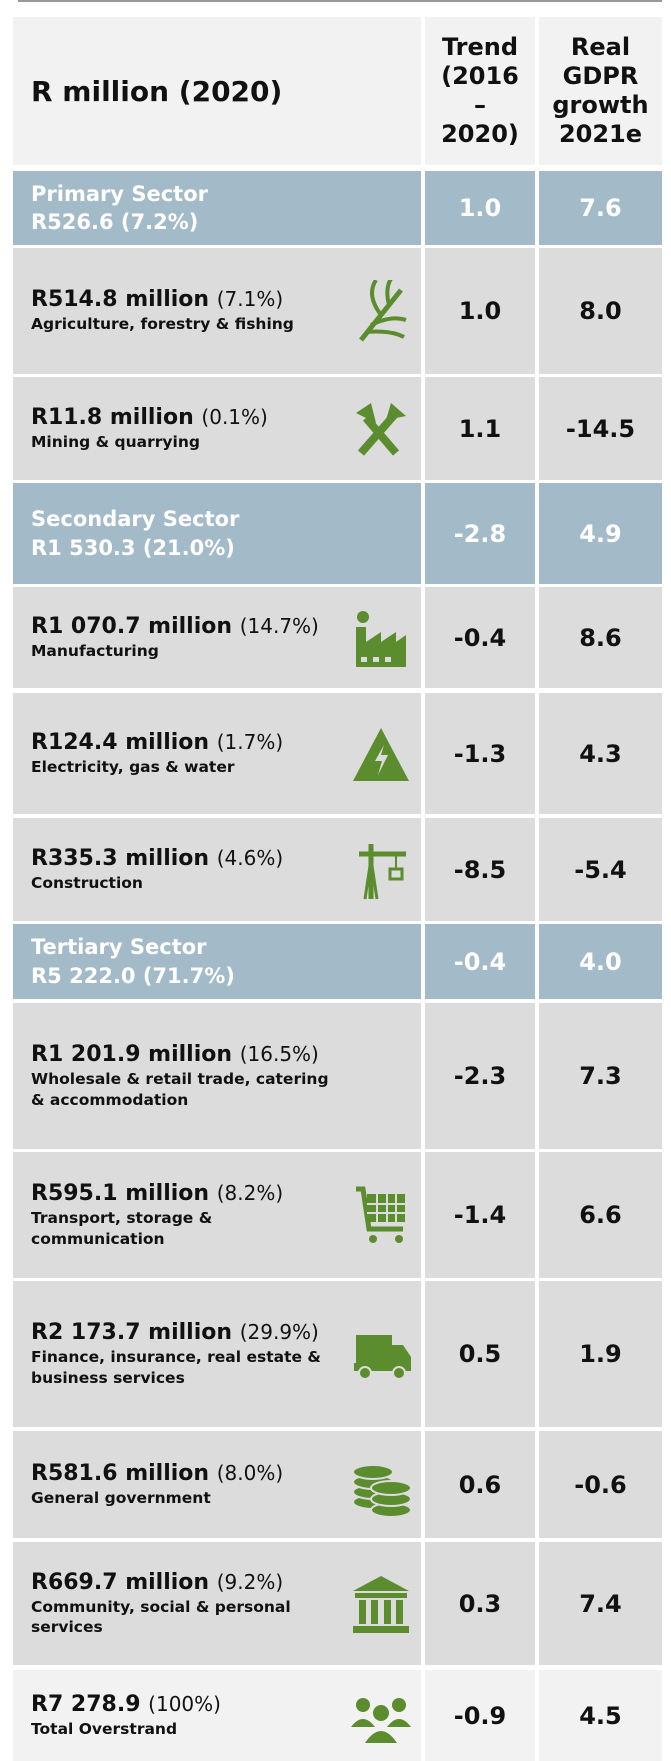 The height and width of the screenshot is (1761, 671). Describe the element at coordinates (600, 428) in the screenshot. I see `growth-cell: -14.5` at that location.